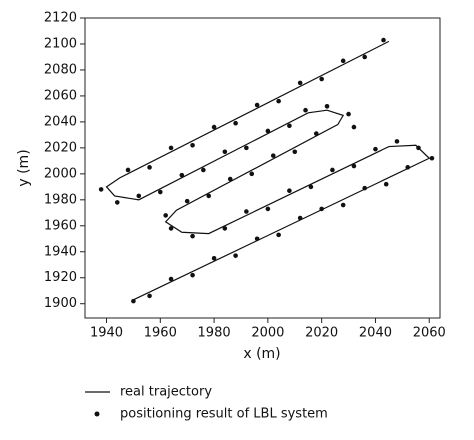 This screenshot has height=440, width=474. Describe the element at coordinates (60, 173) in the screenshot. I see `y-tick-label: 2000` at that location.